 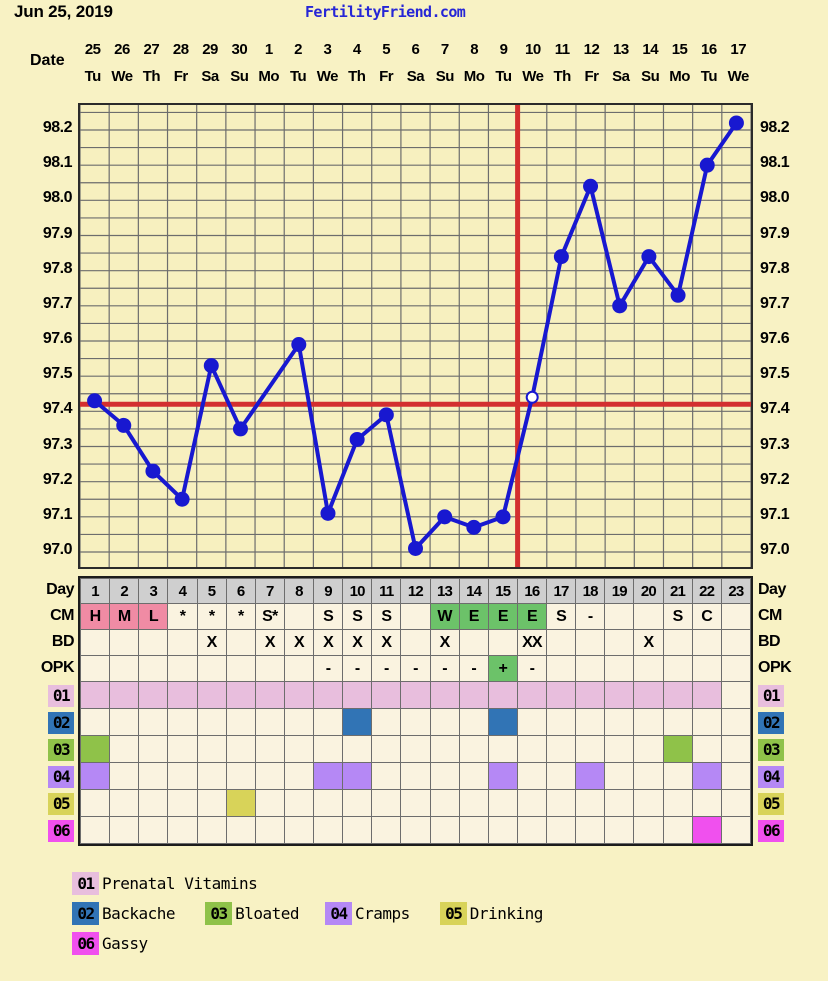 I want to click on day-number-cell: 16, so click(x=532, y=591).